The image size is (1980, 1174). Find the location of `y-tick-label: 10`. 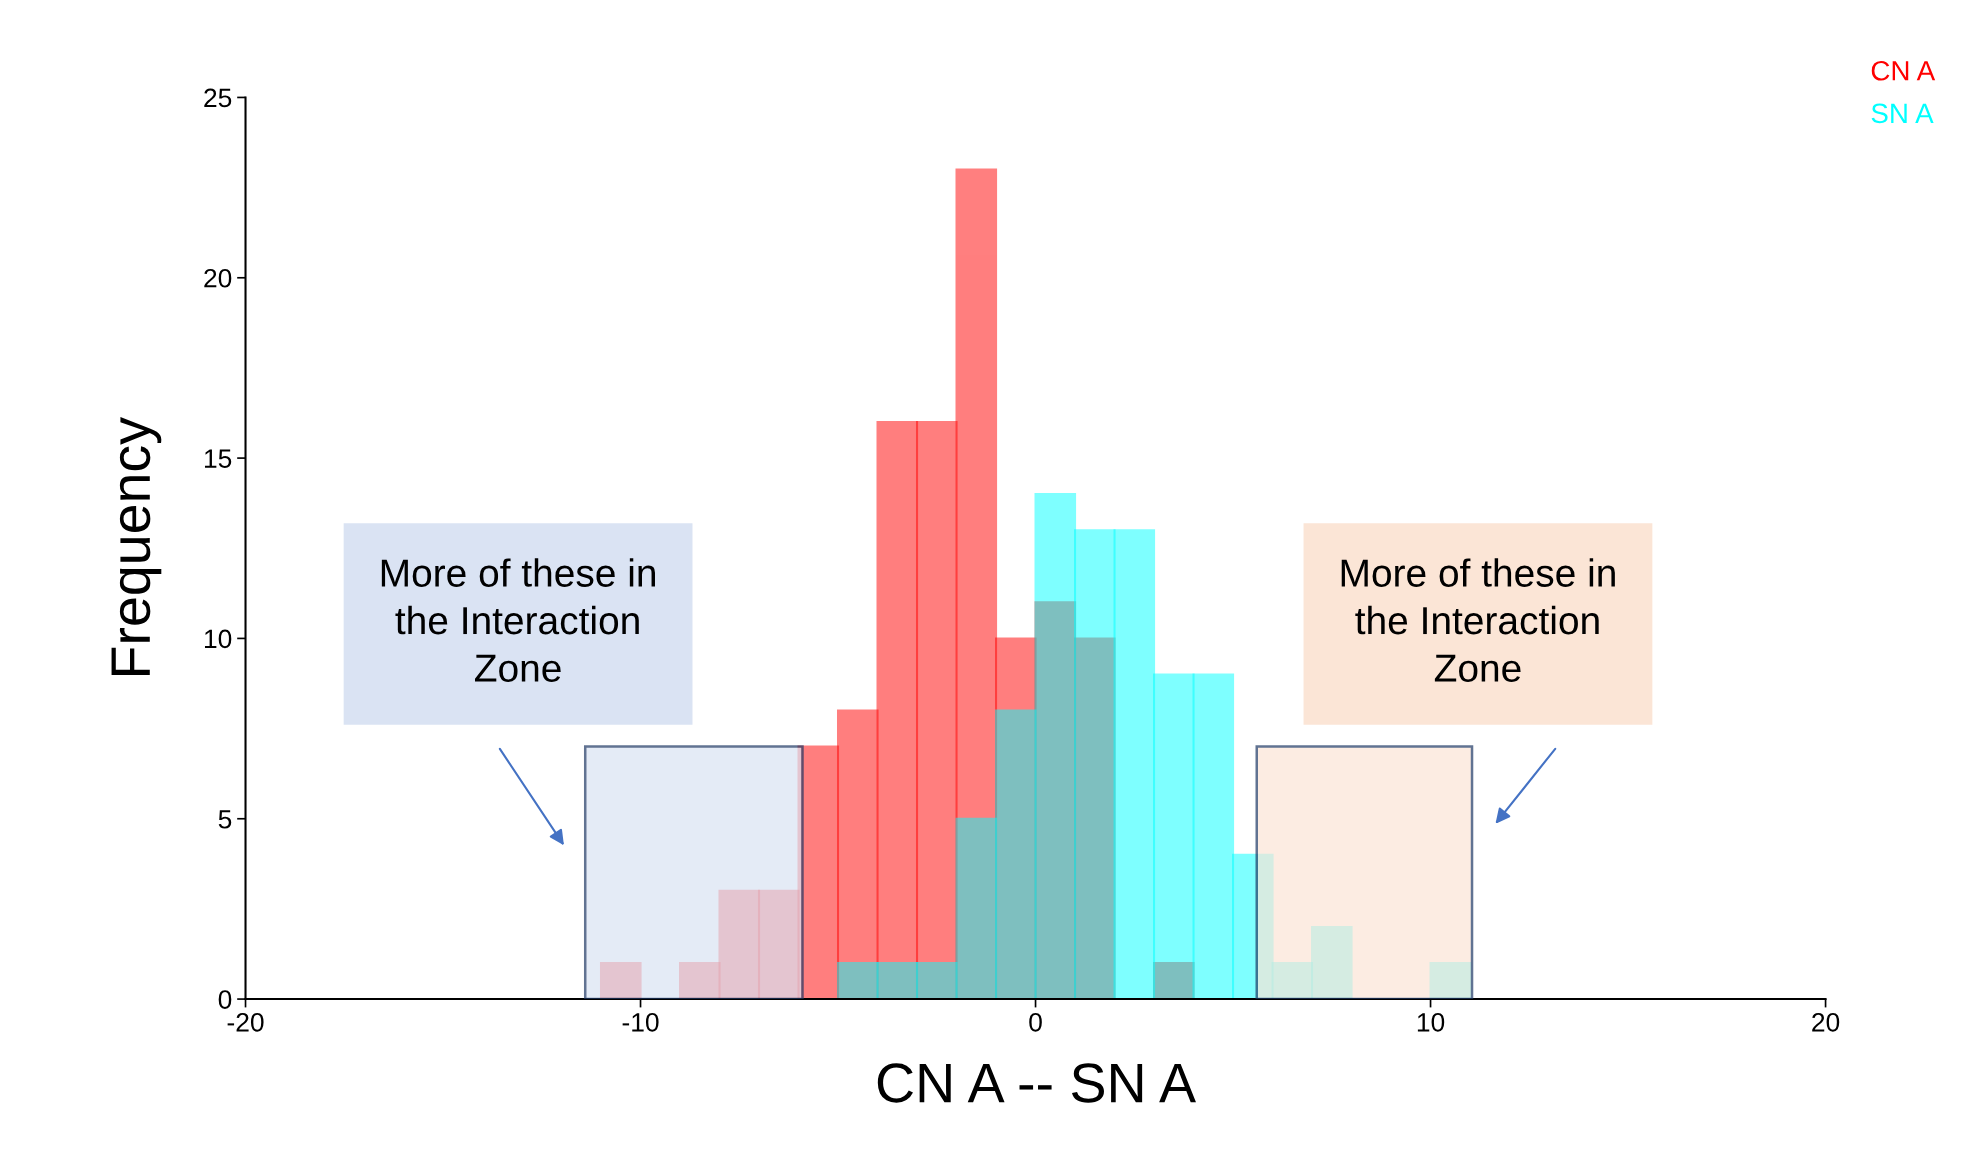

y-tick-label: 10 is located at coordinates (218, 639).